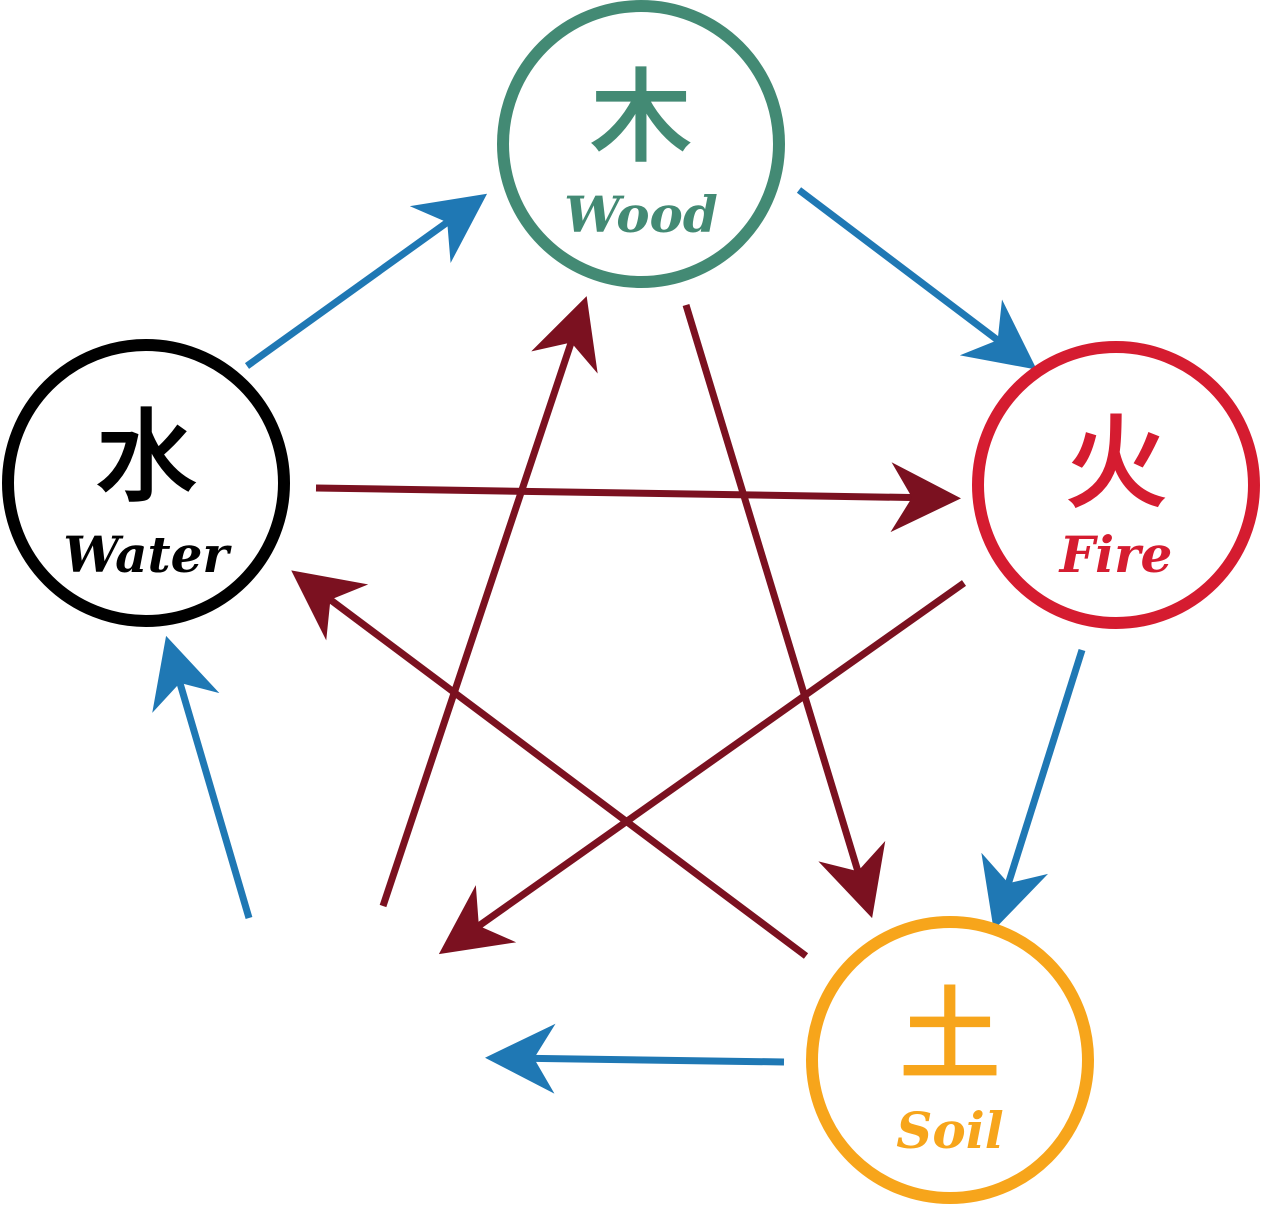  Describe the element at coordinates (916, 278) in the screenshot. I see `arrow-wood-to-fire` at that location.